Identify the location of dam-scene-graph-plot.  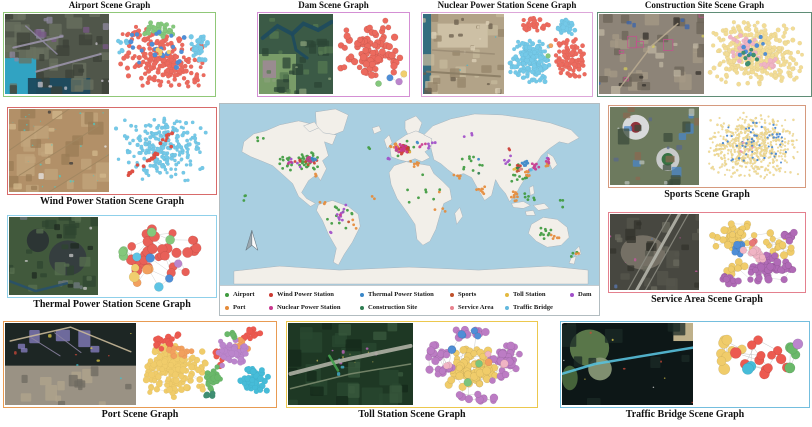
(371, 54).